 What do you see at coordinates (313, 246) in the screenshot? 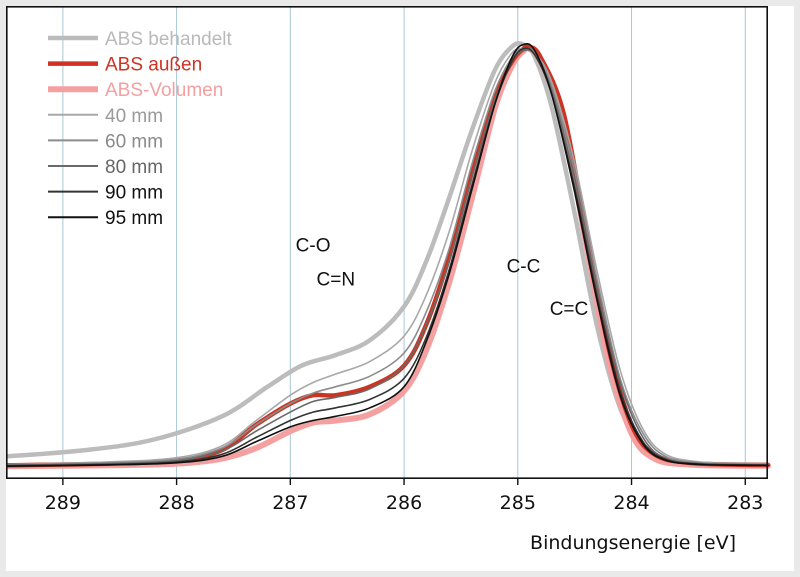
I see `annotation-0: C-O` at bounding box center [313, 246].